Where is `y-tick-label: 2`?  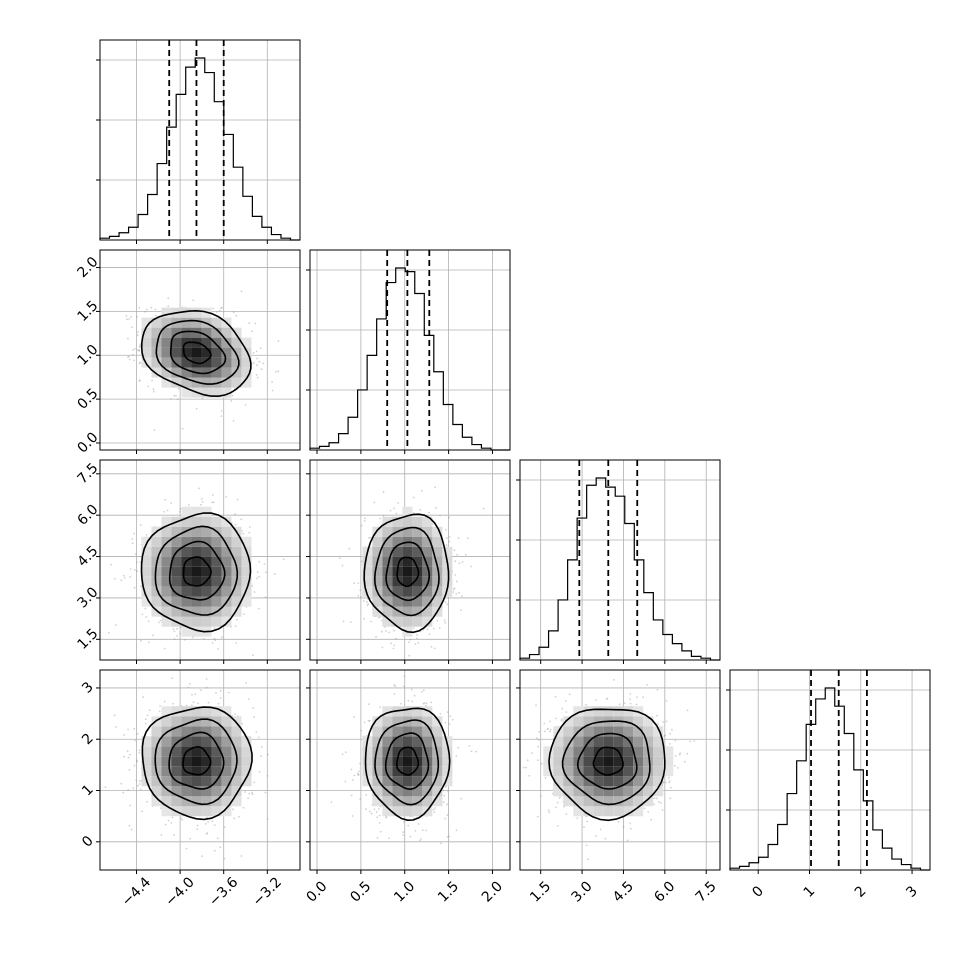
y-tick-label: 2 is located at coordinates (88, 739).